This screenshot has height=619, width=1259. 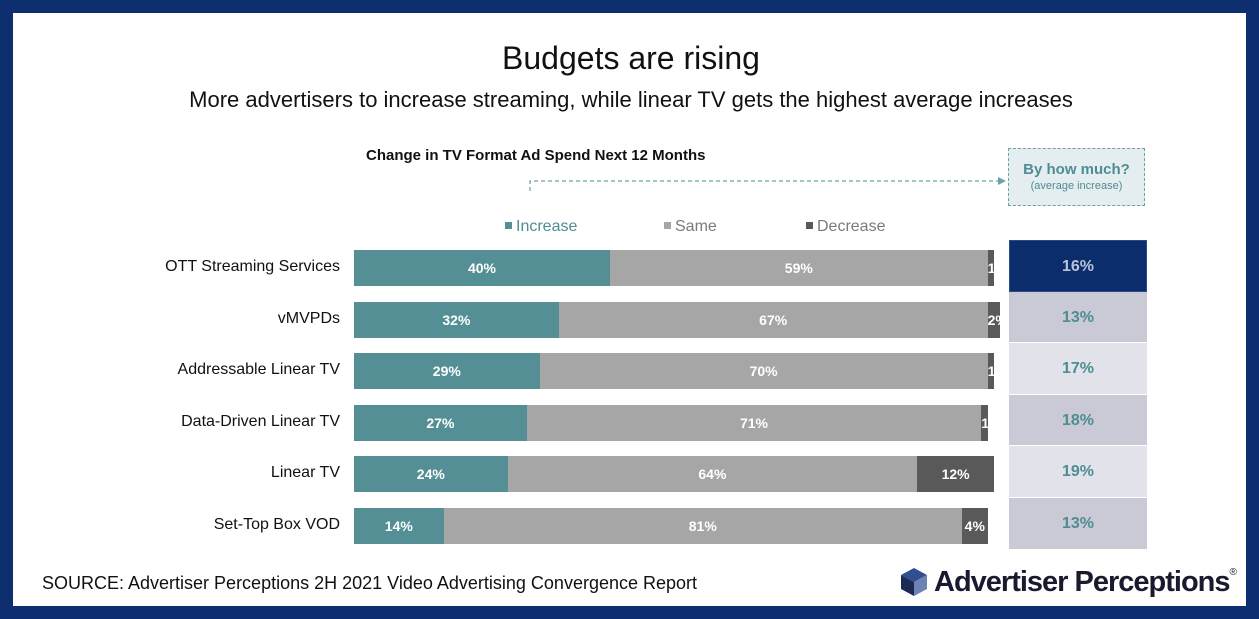 What do you see at coordinates (252, 266) in the screenshot?
I see `category-label: OTT Streaming Services` at bounding box center [252, 266].